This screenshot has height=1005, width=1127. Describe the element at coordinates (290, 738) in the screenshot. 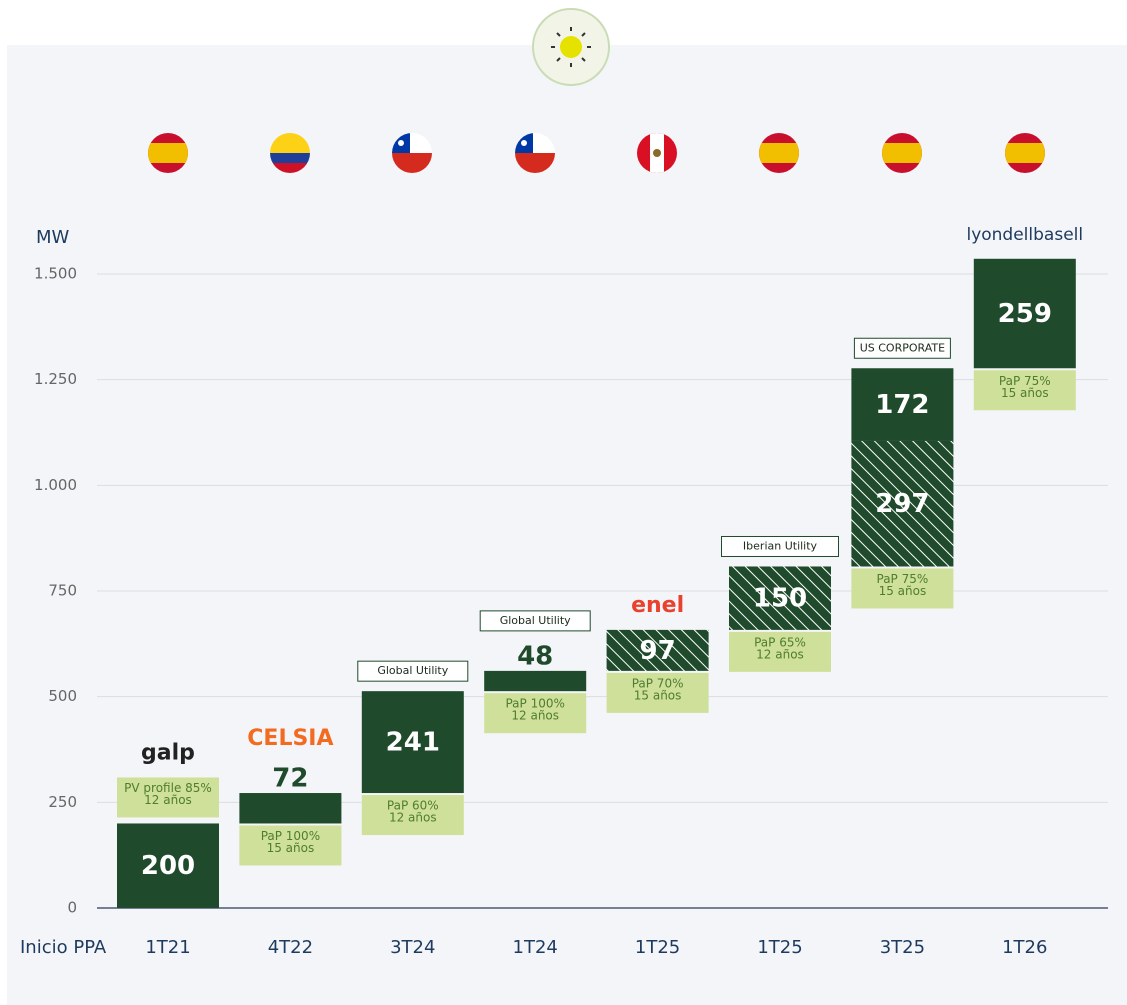

I see `counterparty-logo: CELSIA` at that location.